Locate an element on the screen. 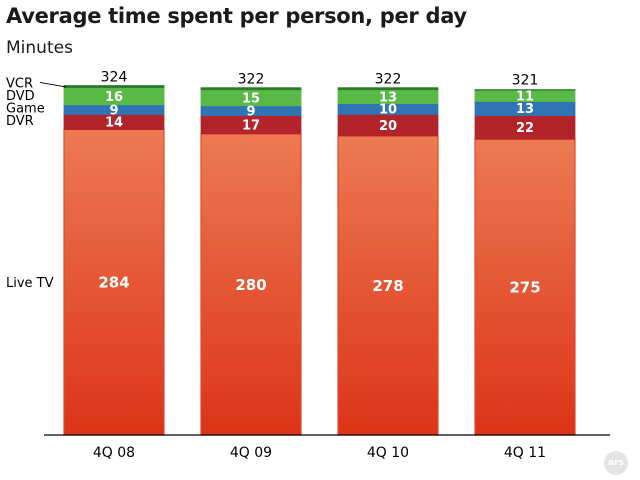 This screenshot has height=480, width=640. chart-title: Average time spent per person, per day is located at coordinates (236, 16).